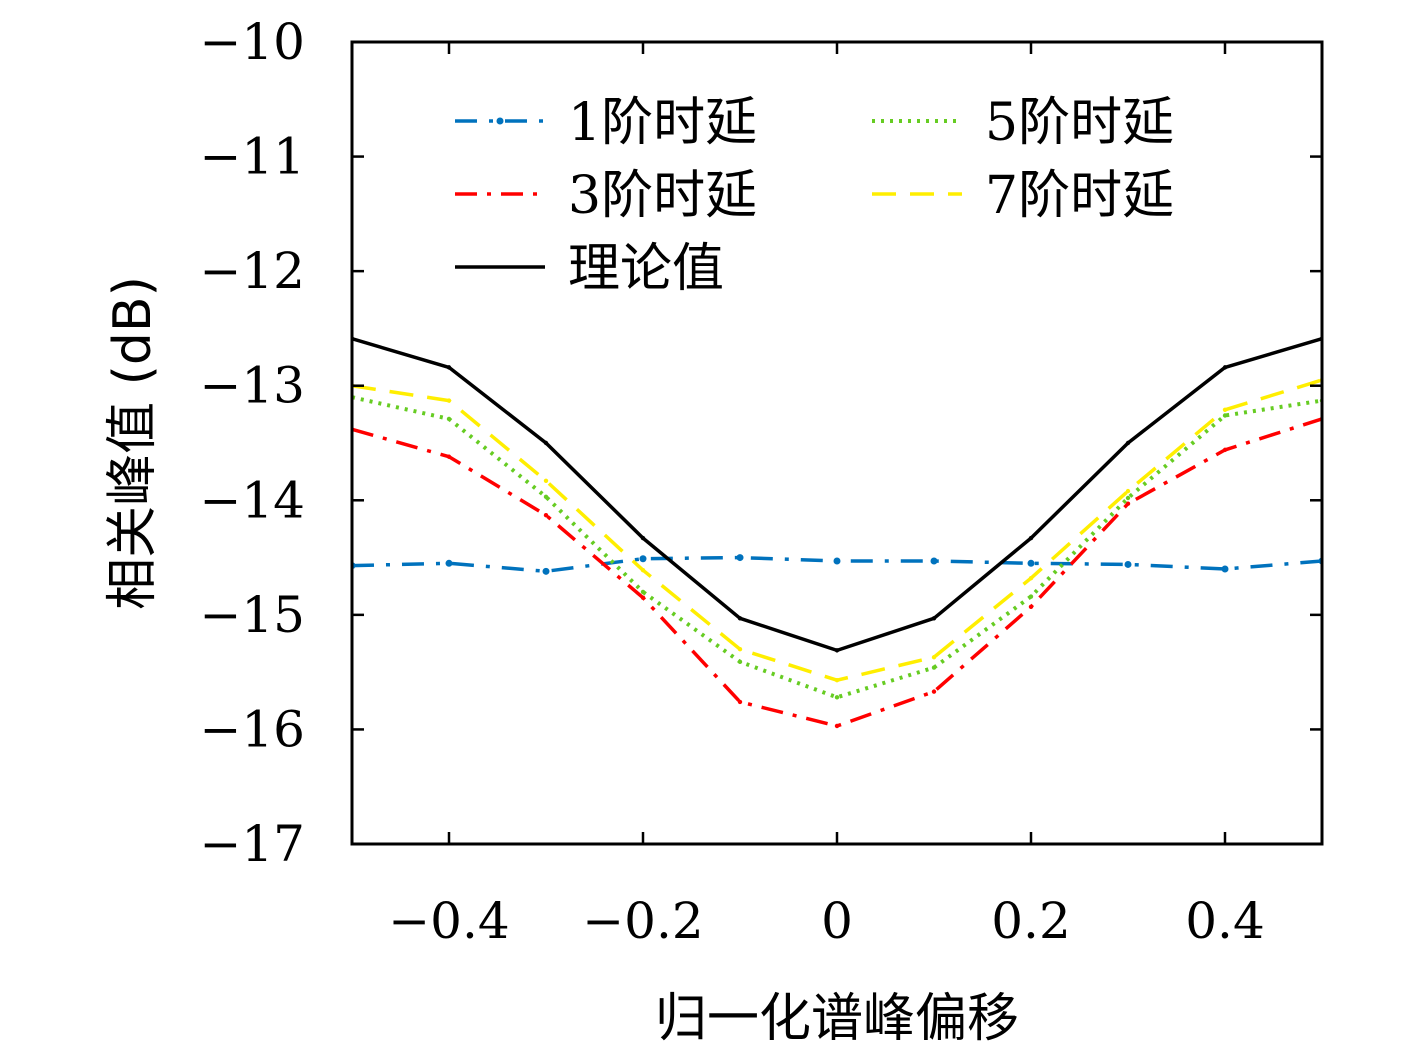  I want to click on legend-label: 理论值, so click(646, 269).